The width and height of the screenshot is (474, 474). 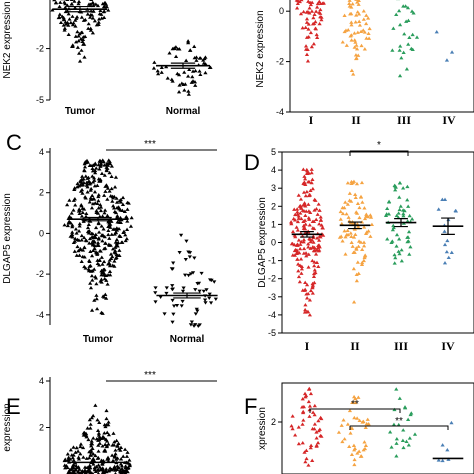 What do you see at coordinates (273, 188) in the screenshot?
I see `y-tick-label: 3` at bounding box center [273, 188].